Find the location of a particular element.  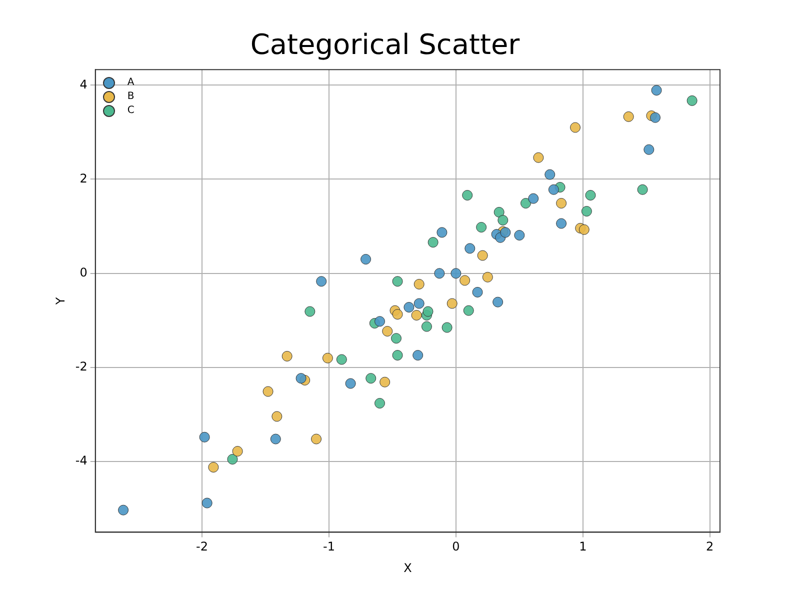

x-tick-label: -1 is located at coordinates (328, 547).